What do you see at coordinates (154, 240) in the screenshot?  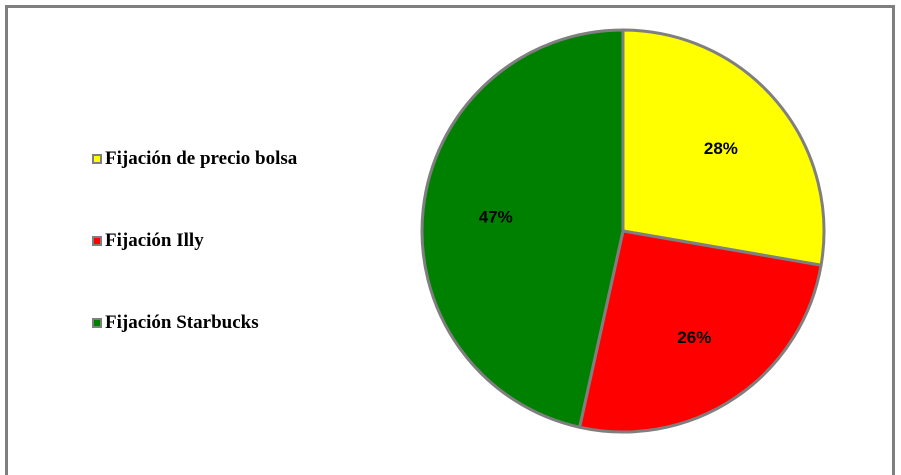 I see `legend-label-illy: Fijación Illy` at bounding box center [154, 240].